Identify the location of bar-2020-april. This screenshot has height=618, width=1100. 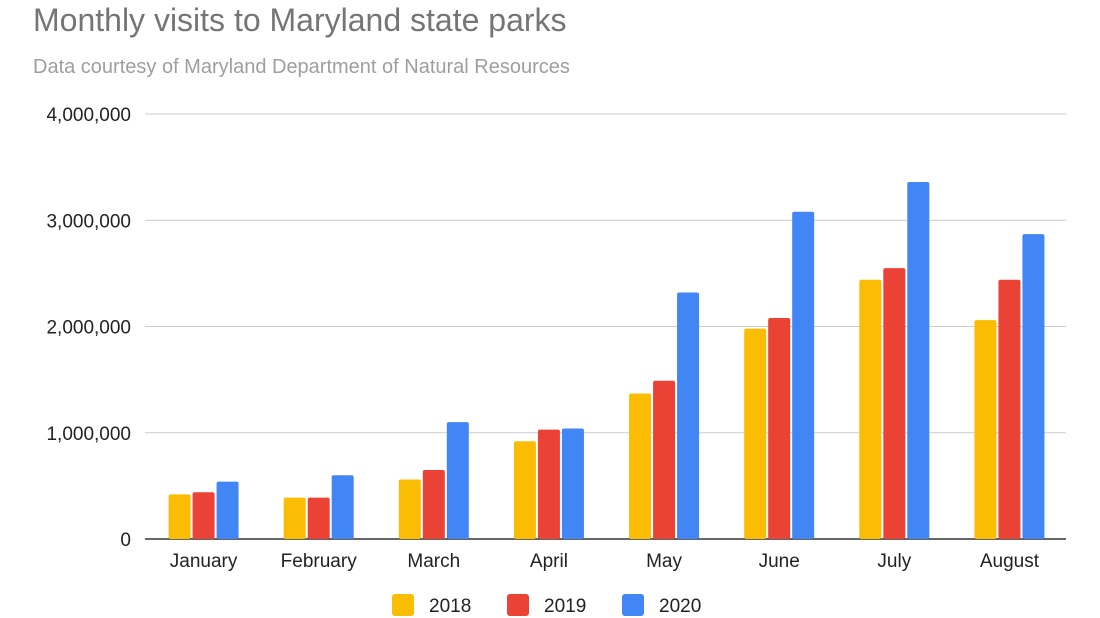
(572, 483).